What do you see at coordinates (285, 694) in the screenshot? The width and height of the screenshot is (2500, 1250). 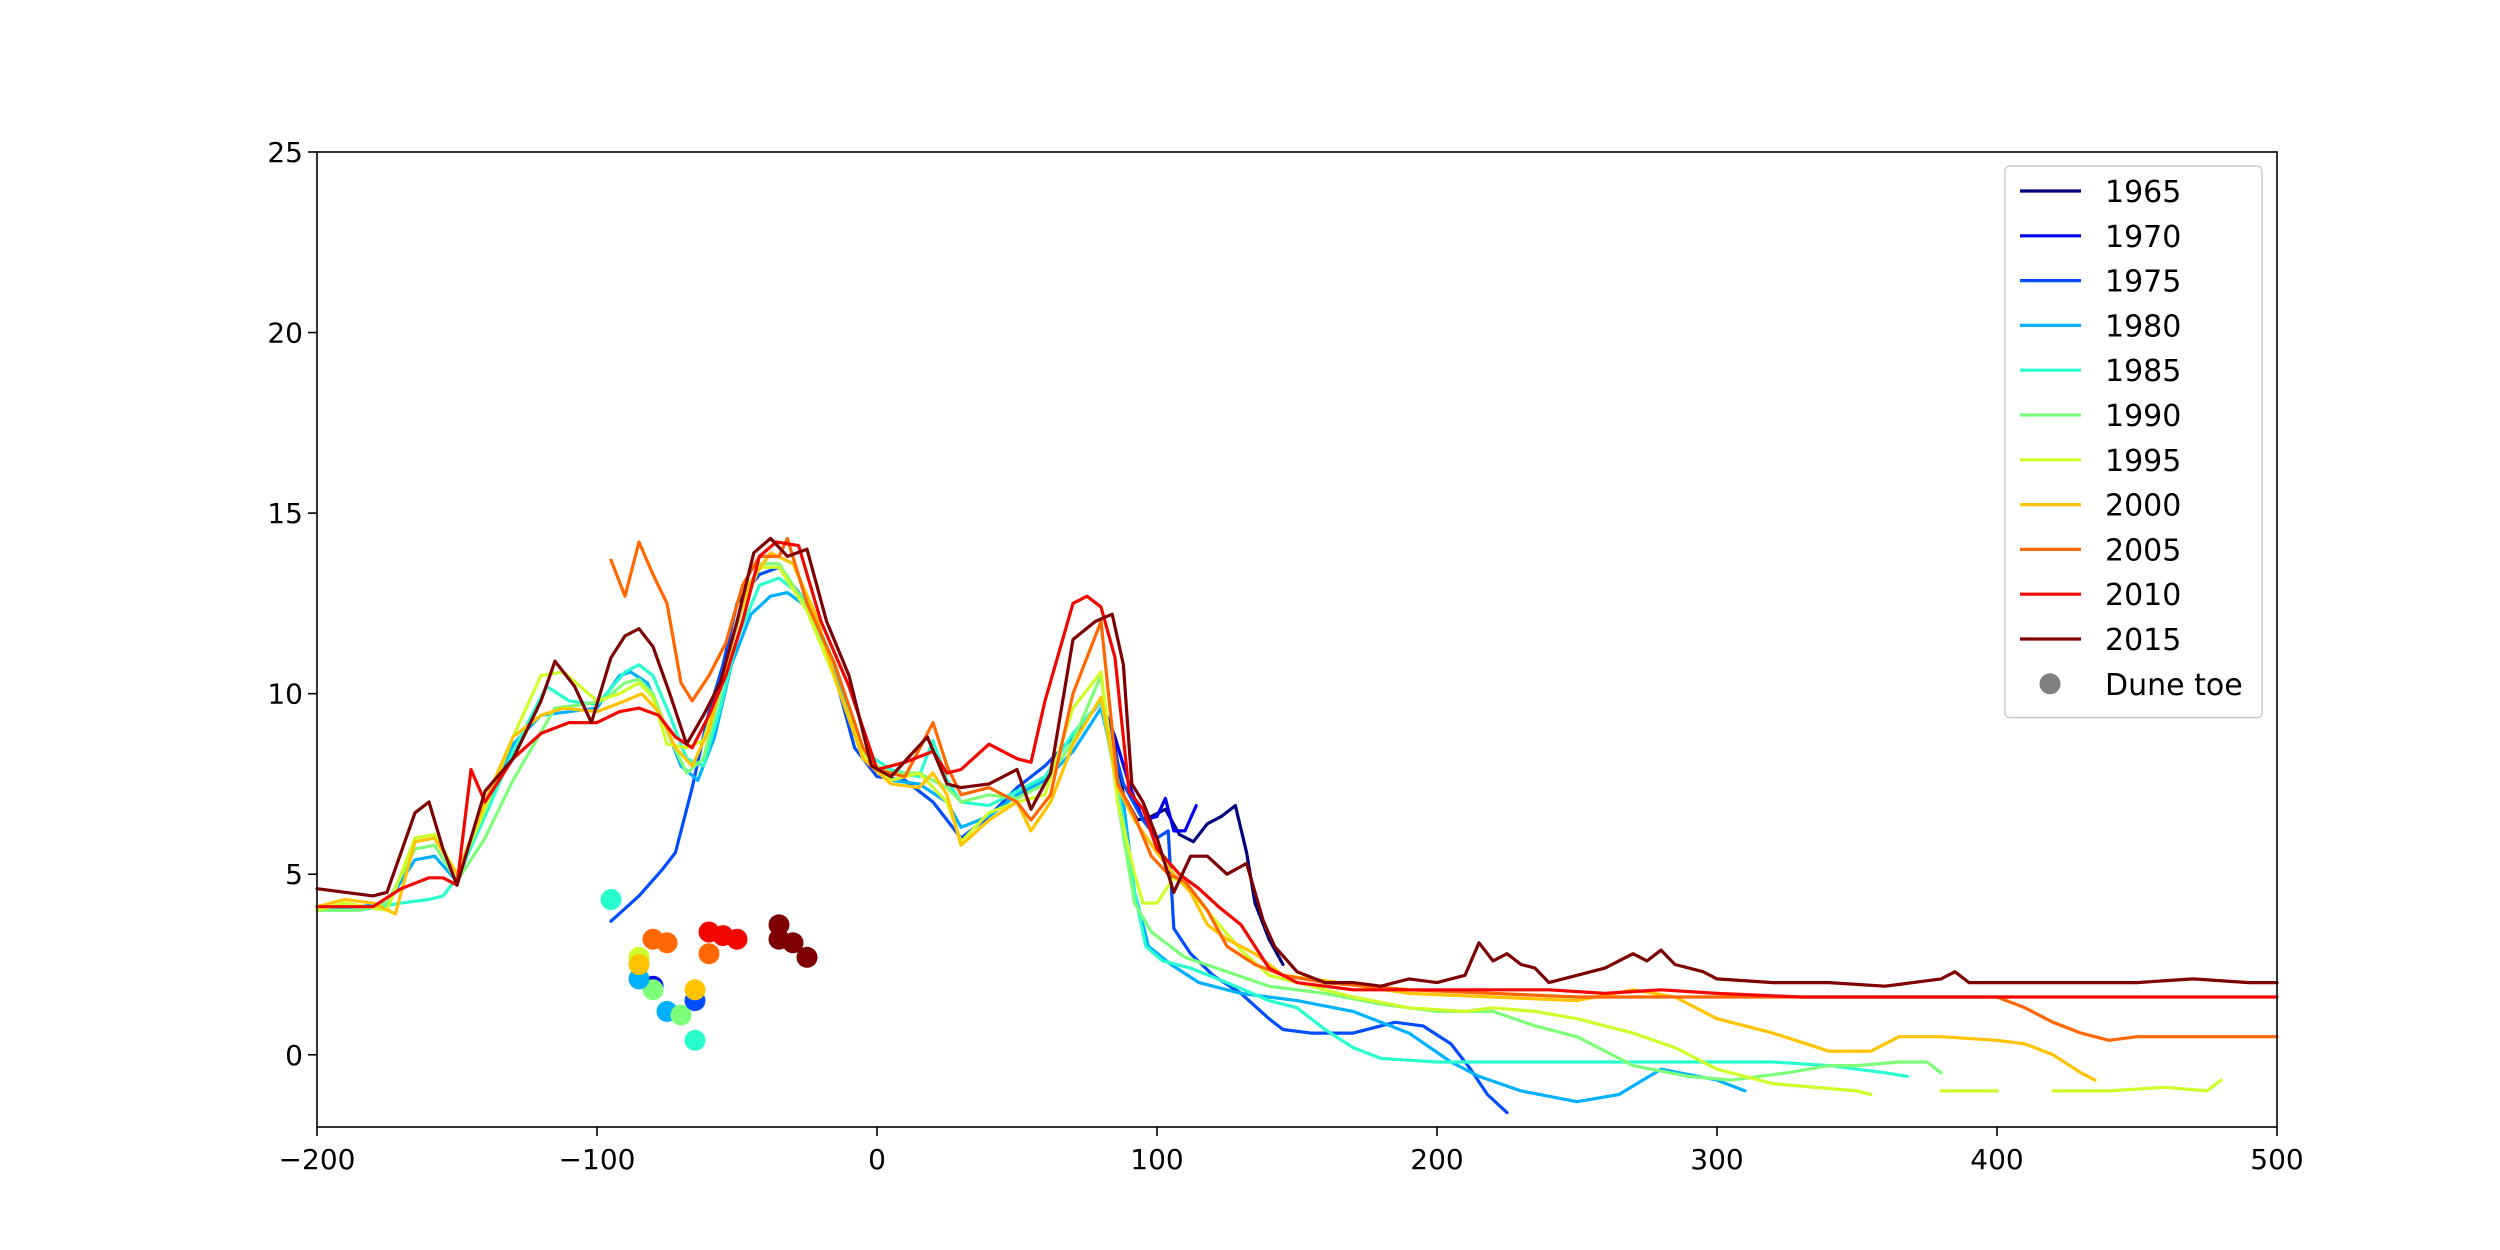 I see `y-tick-label: 10` at bounding box center [285, 694].